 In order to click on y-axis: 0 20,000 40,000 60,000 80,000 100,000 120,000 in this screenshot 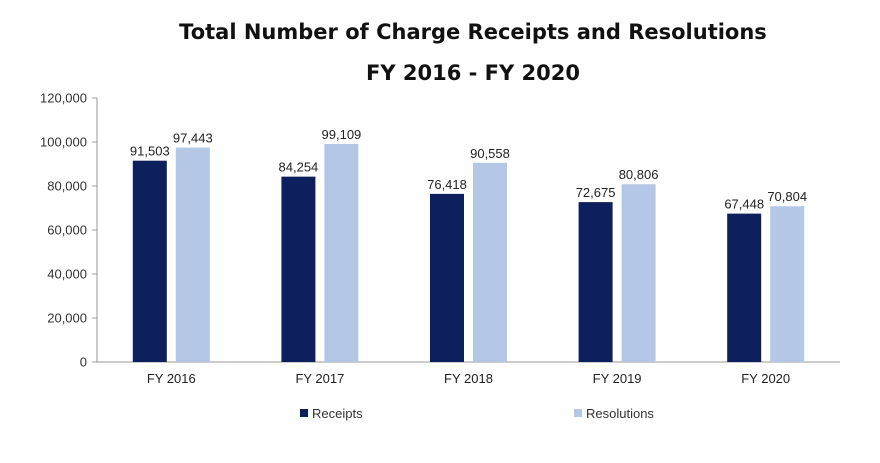, I will do `click(69, 230)`.